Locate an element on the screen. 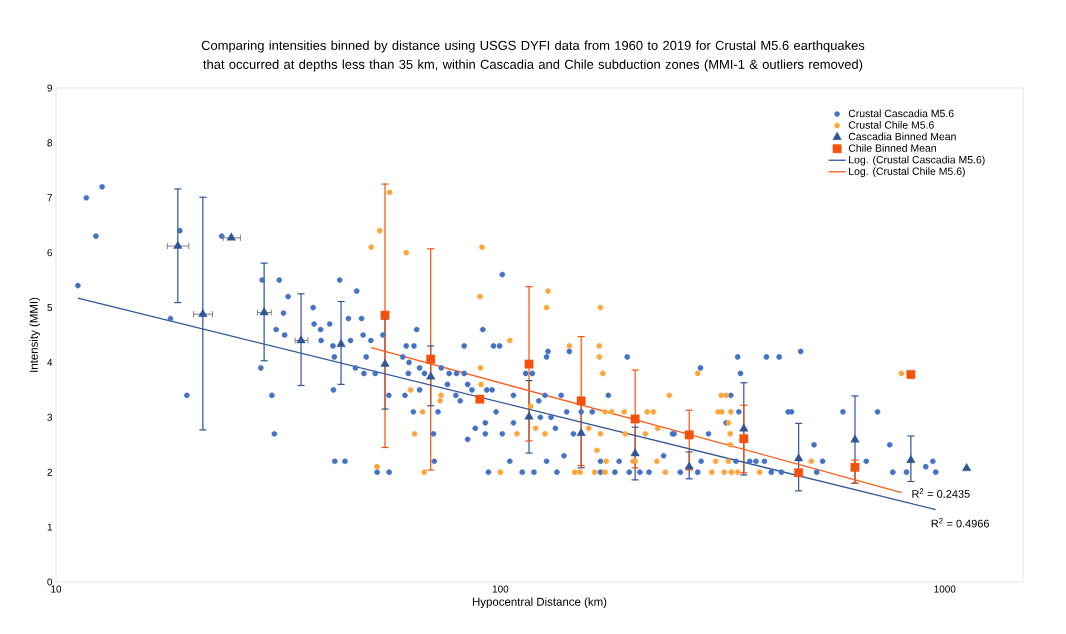 This screenshot has width=1066, height=634. y-tick-label: 5 is located at coordinates (50, 308).